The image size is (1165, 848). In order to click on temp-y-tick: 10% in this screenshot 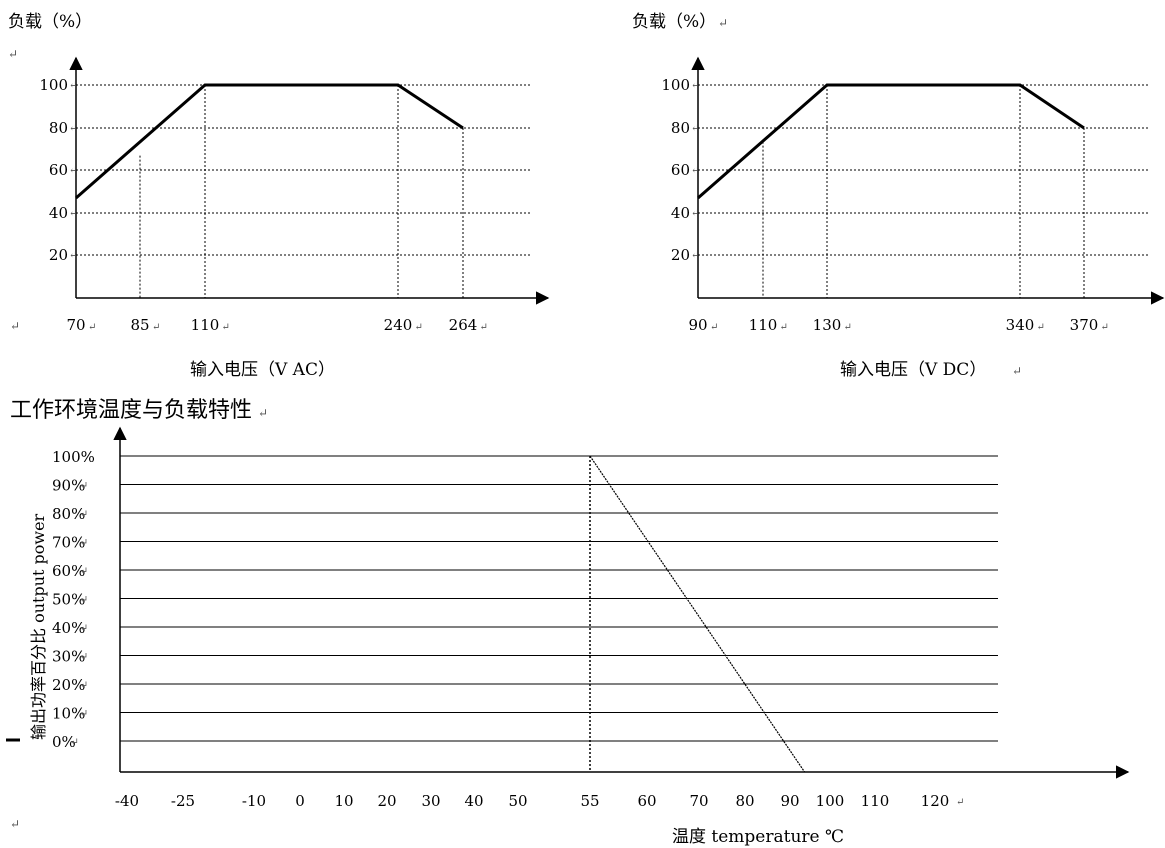, I will do `click(68, 714)`.